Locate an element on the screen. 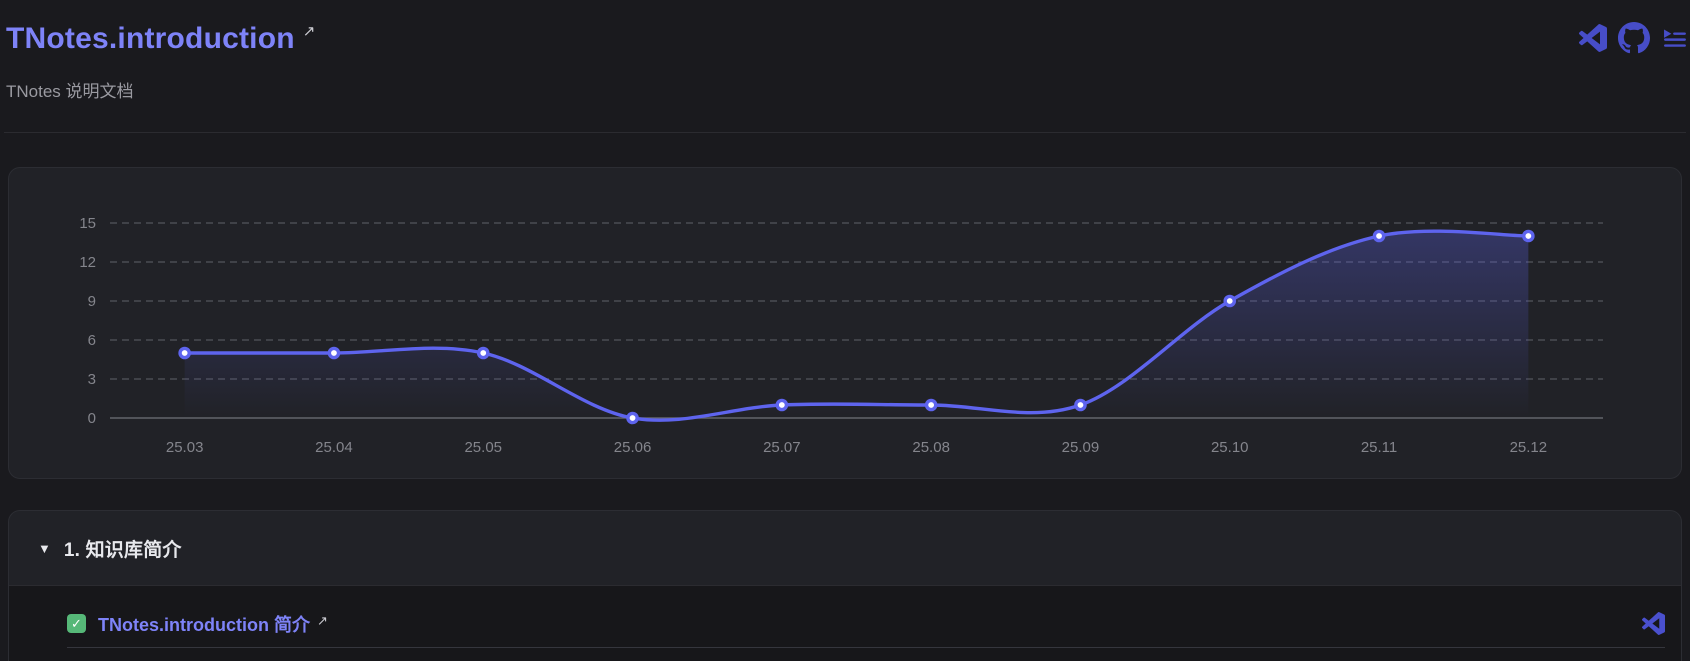 This screenshot has width=1690, height=661. svg-text: 25.10 is located at coordinates (1230, 447).